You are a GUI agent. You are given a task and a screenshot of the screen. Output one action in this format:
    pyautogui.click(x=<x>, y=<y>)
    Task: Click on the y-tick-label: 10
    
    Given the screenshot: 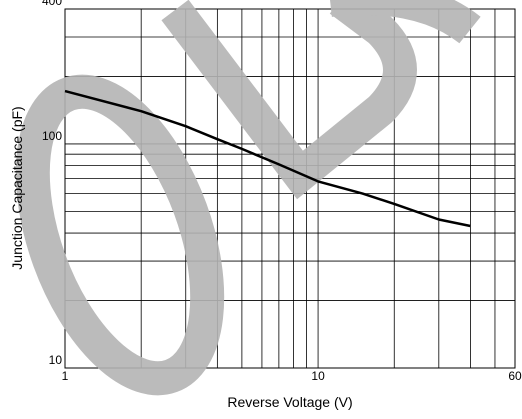 What is the action you would take?
    pyautogui.click(x=56, y=360)
    